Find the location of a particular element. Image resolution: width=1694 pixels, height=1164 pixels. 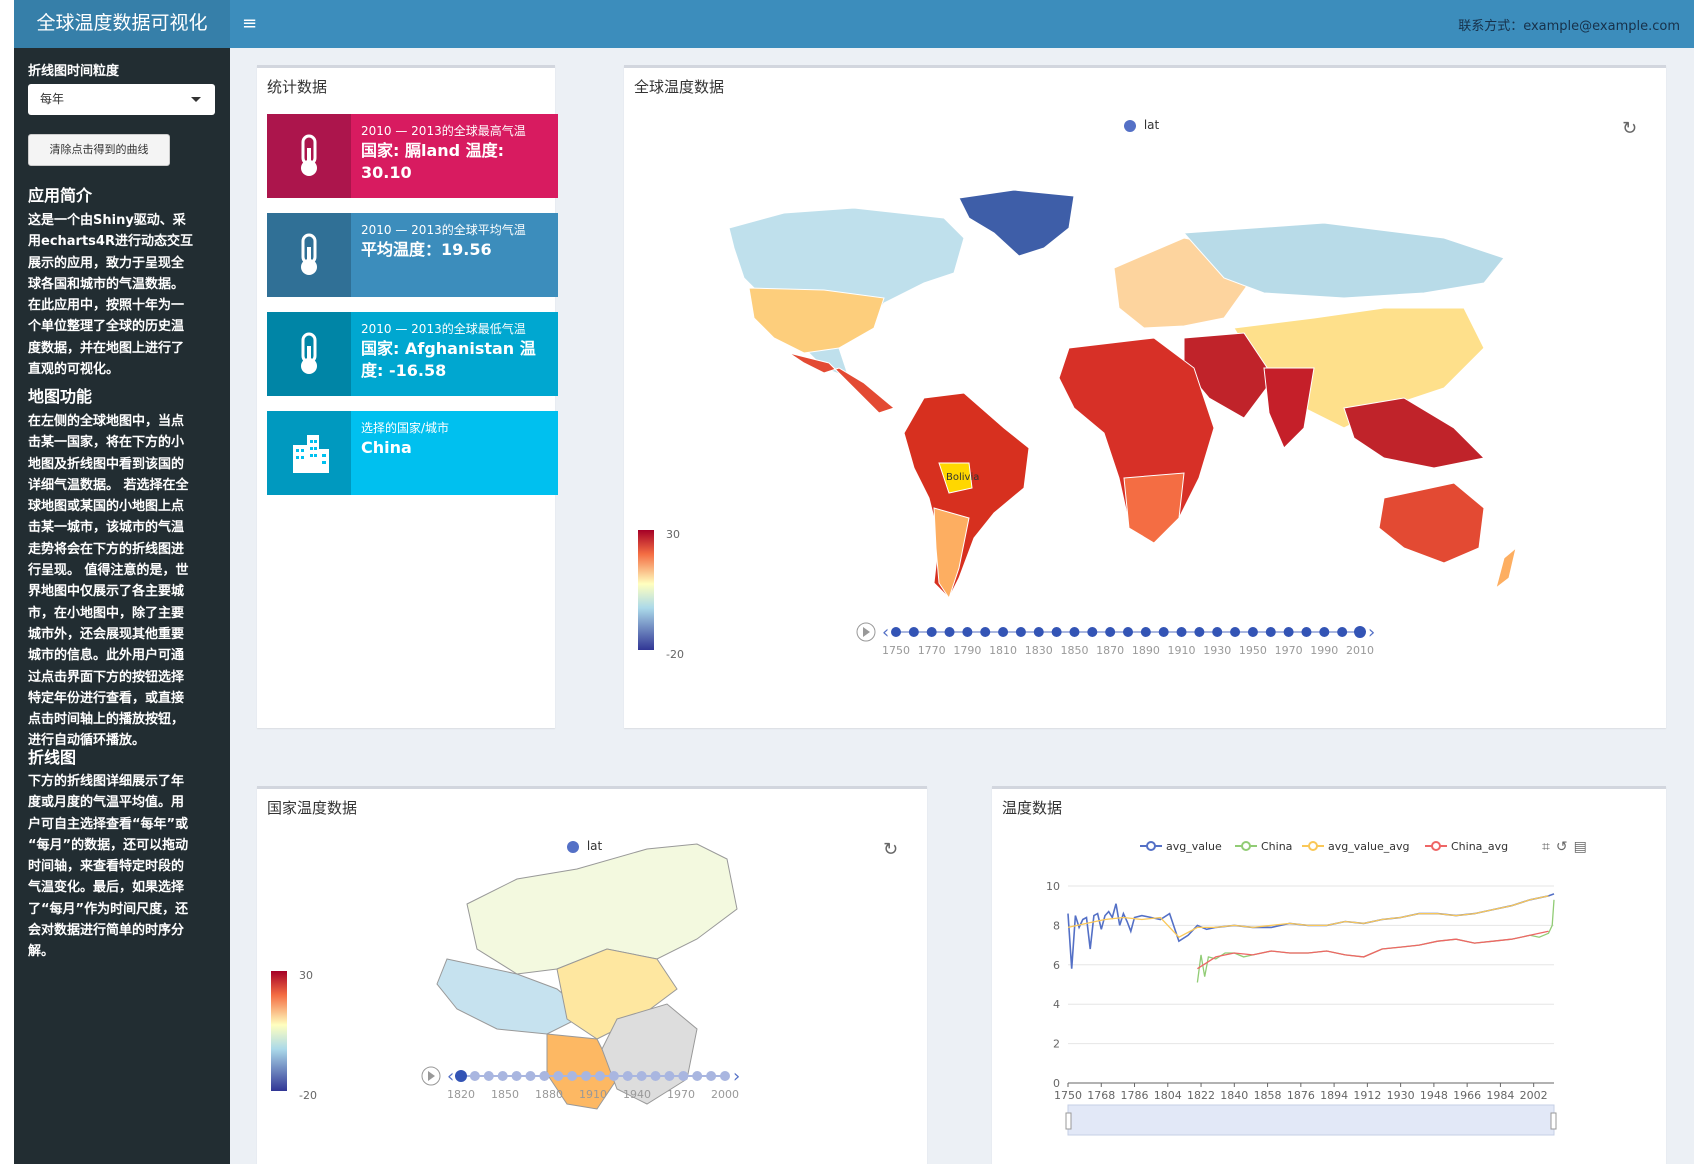

central-america-shape is located at coordinates (842, 383).